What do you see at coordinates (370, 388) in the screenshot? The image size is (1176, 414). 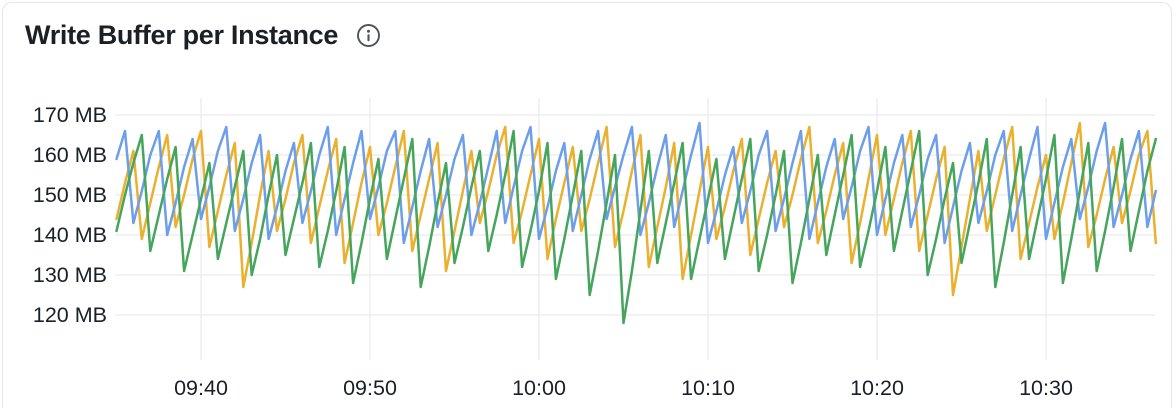 I see `x-tick-label: 09:50` at bounding box center [370, 388].